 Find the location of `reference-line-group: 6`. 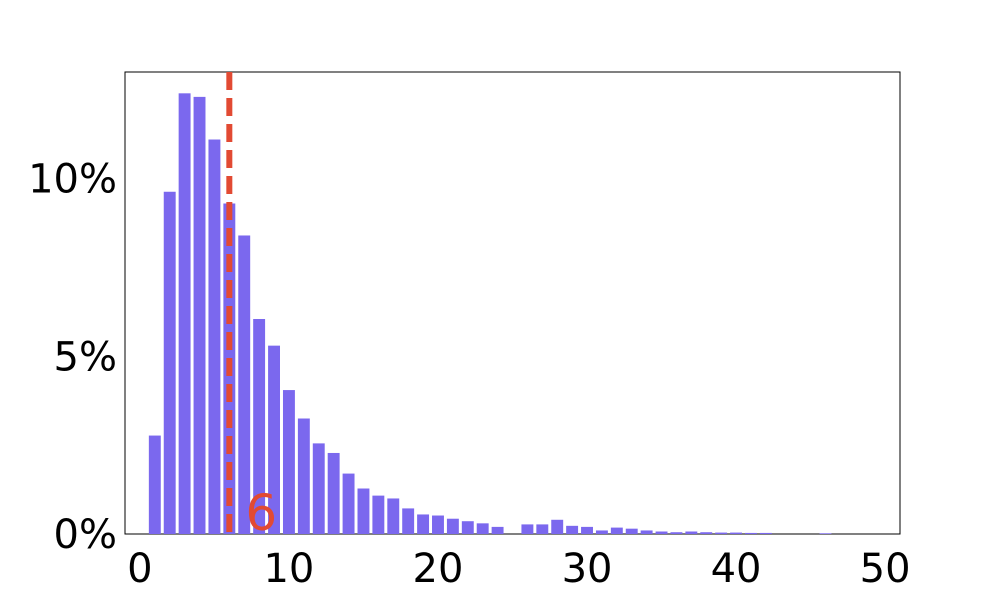

reference-line-group: 6 is located at coordinates (251, 307).